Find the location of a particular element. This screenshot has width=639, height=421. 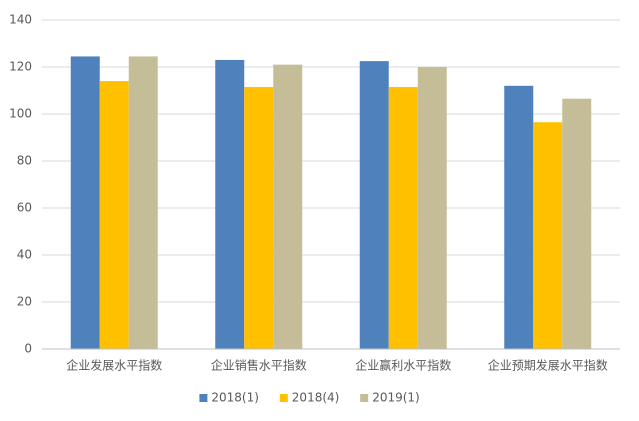

y-tick-label: 100 is located at coordinates (20, 114).